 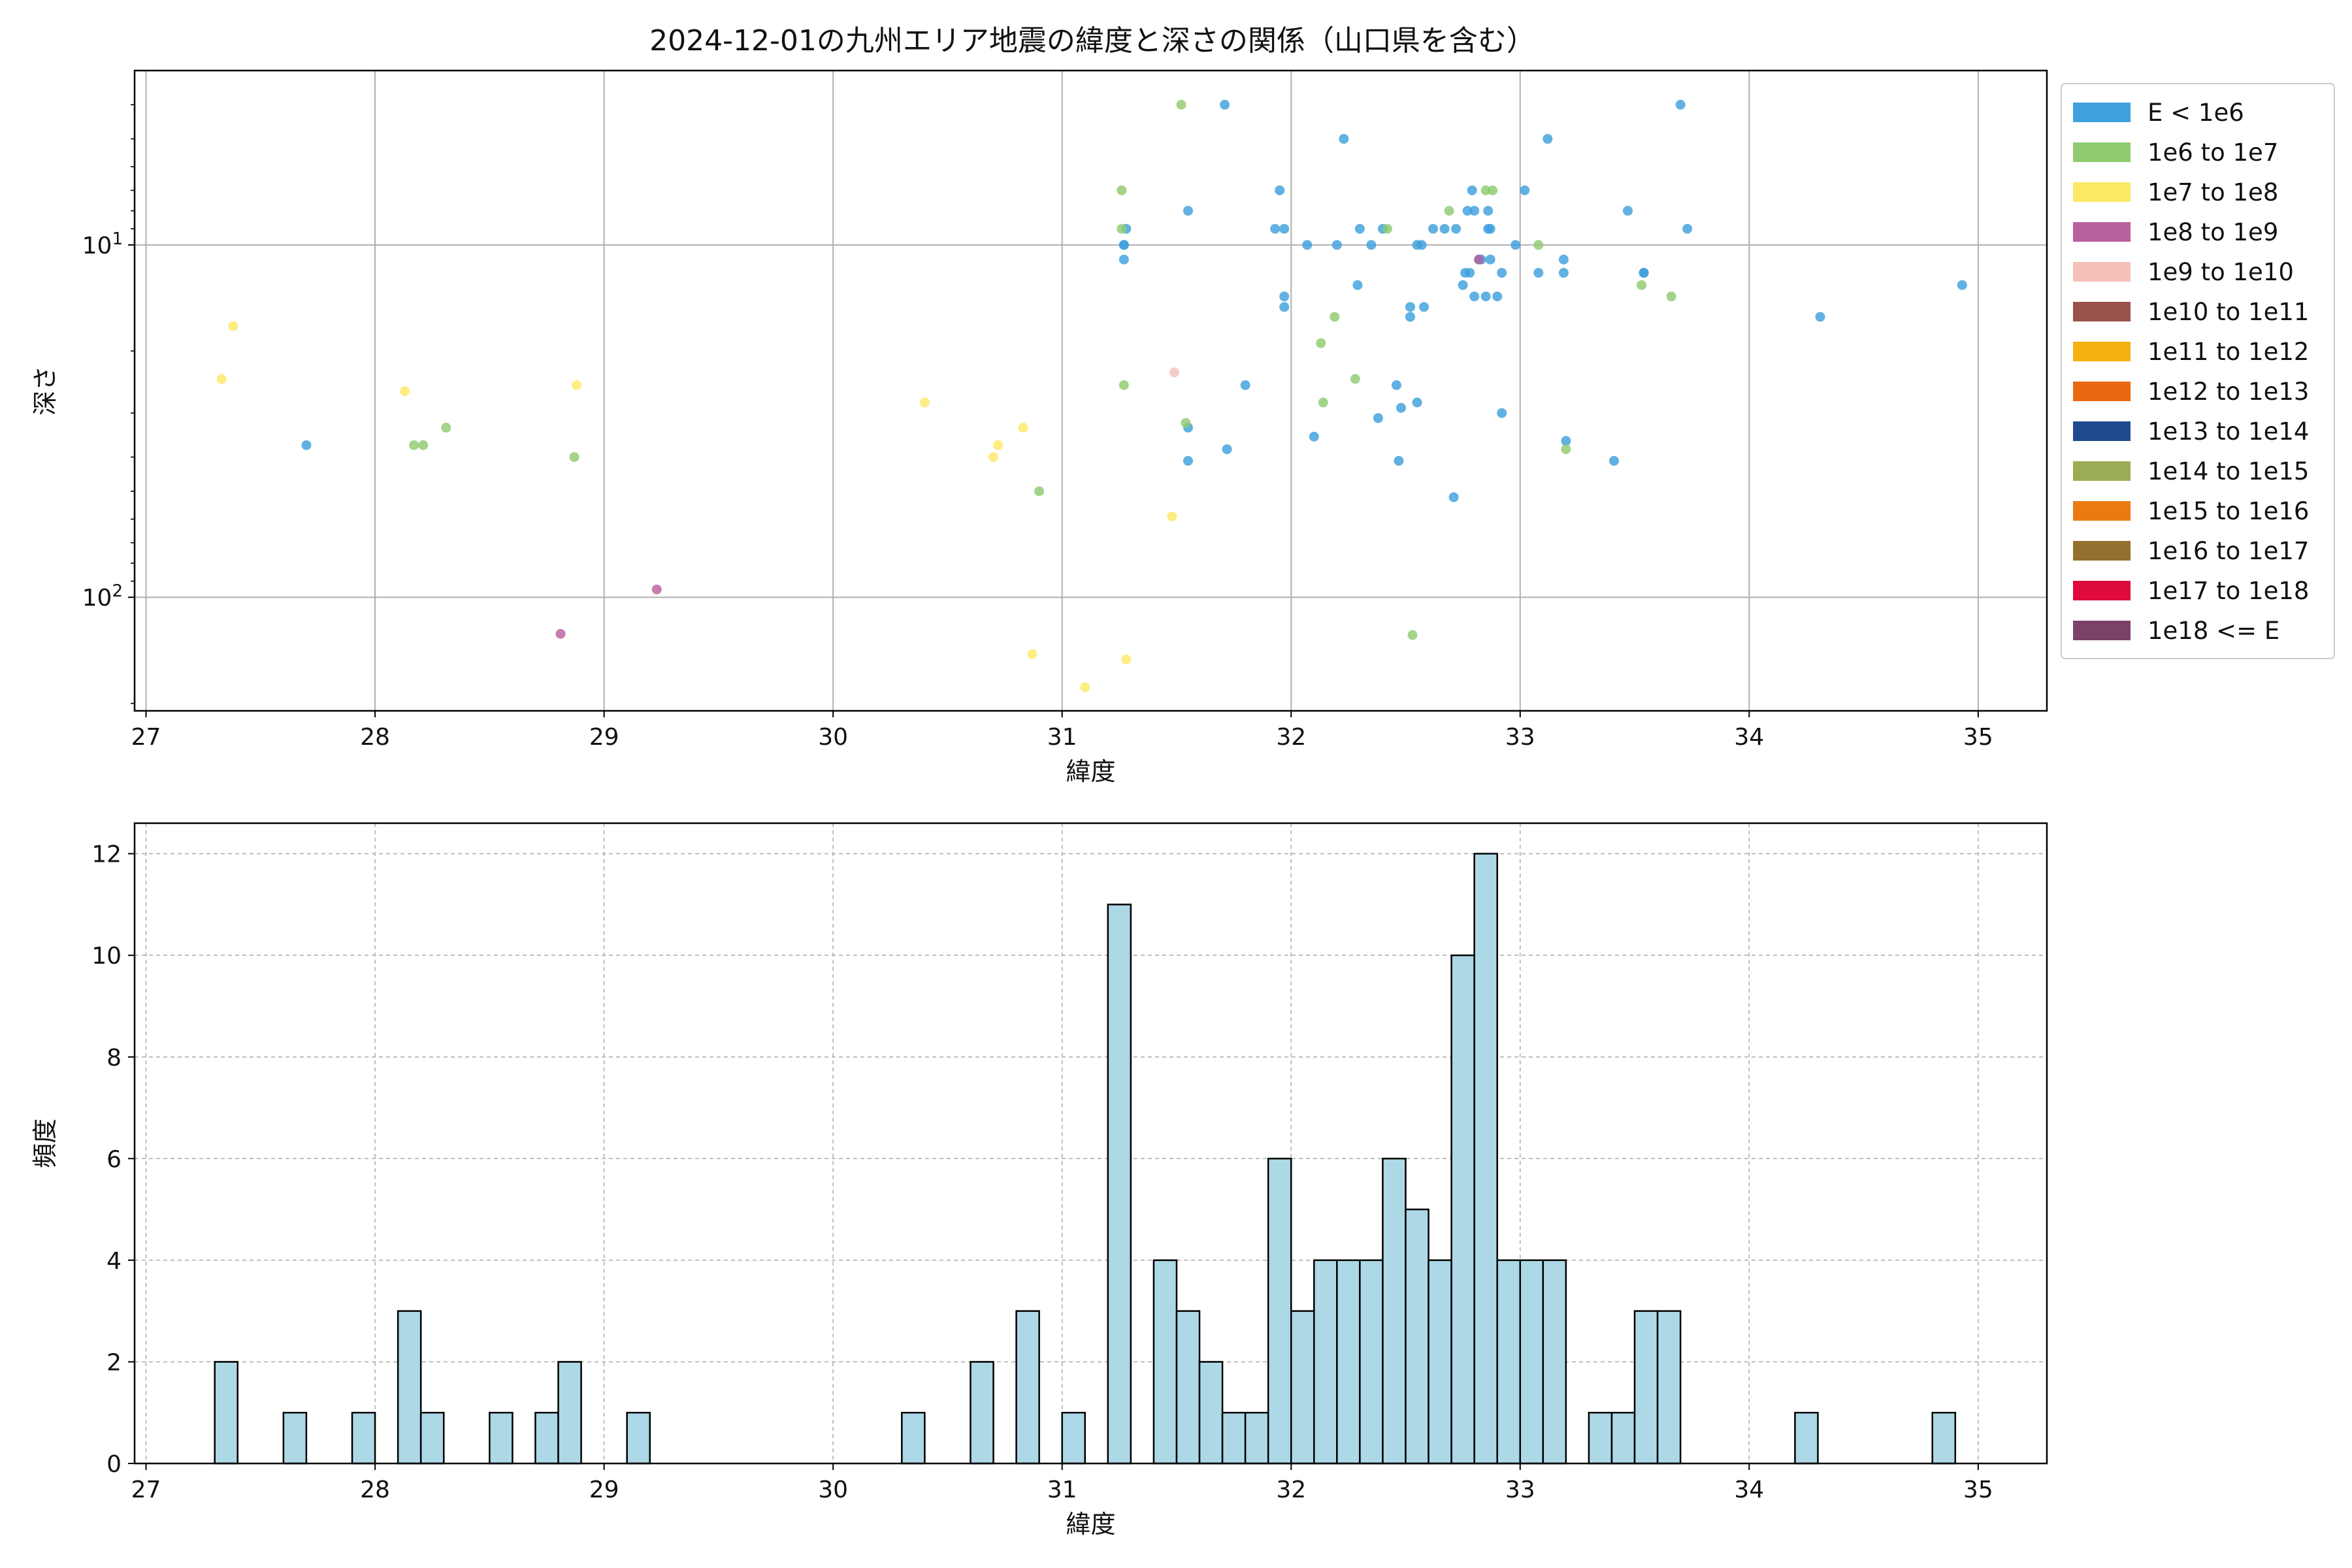 What do you see at coordinates (97, 246) in the screenshot?
I see `scatter-y-tick-base: 10` at bounding box center [97, 246].